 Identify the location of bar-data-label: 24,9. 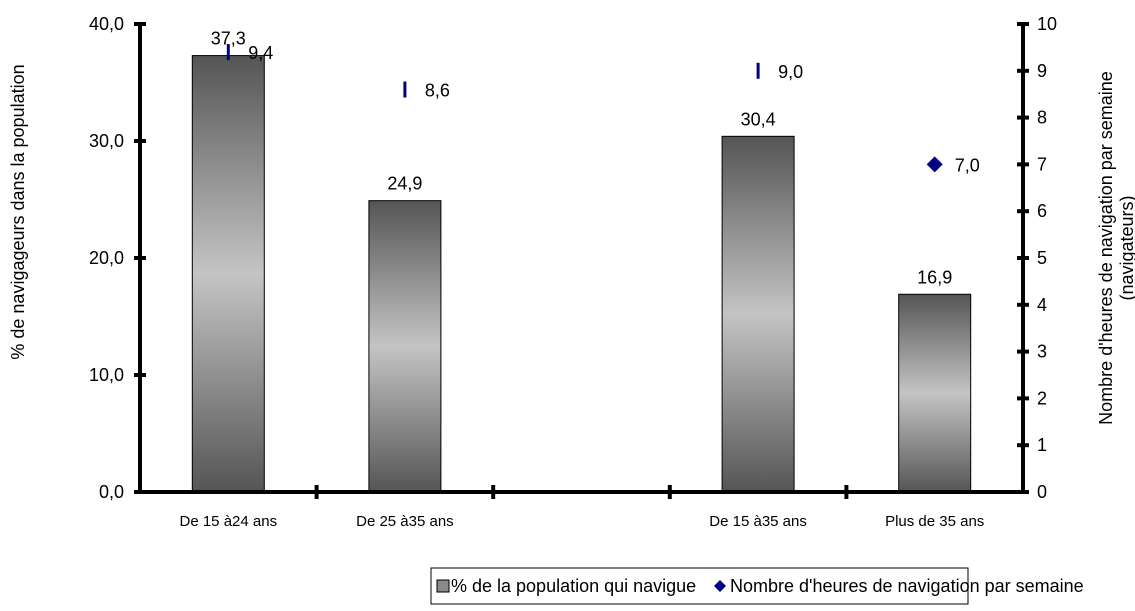
(404, 184).